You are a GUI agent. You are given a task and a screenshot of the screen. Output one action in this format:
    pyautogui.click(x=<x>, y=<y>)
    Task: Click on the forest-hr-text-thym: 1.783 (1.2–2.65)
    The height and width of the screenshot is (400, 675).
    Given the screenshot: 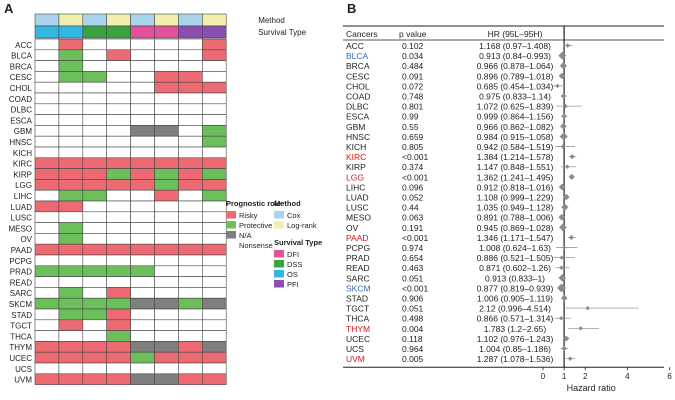 What is the action you would take?
    pyautogui.click(x=515, y=329)
    